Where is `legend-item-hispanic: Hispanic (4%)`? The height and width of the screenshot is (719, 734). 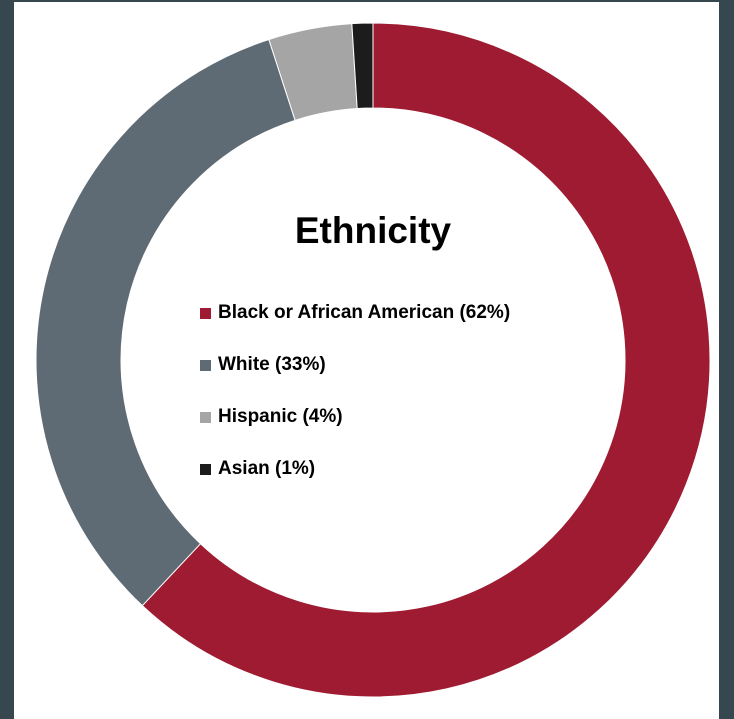 legend-item-hispanic: Hispanic (4%) is located at coordinates (355, 417).